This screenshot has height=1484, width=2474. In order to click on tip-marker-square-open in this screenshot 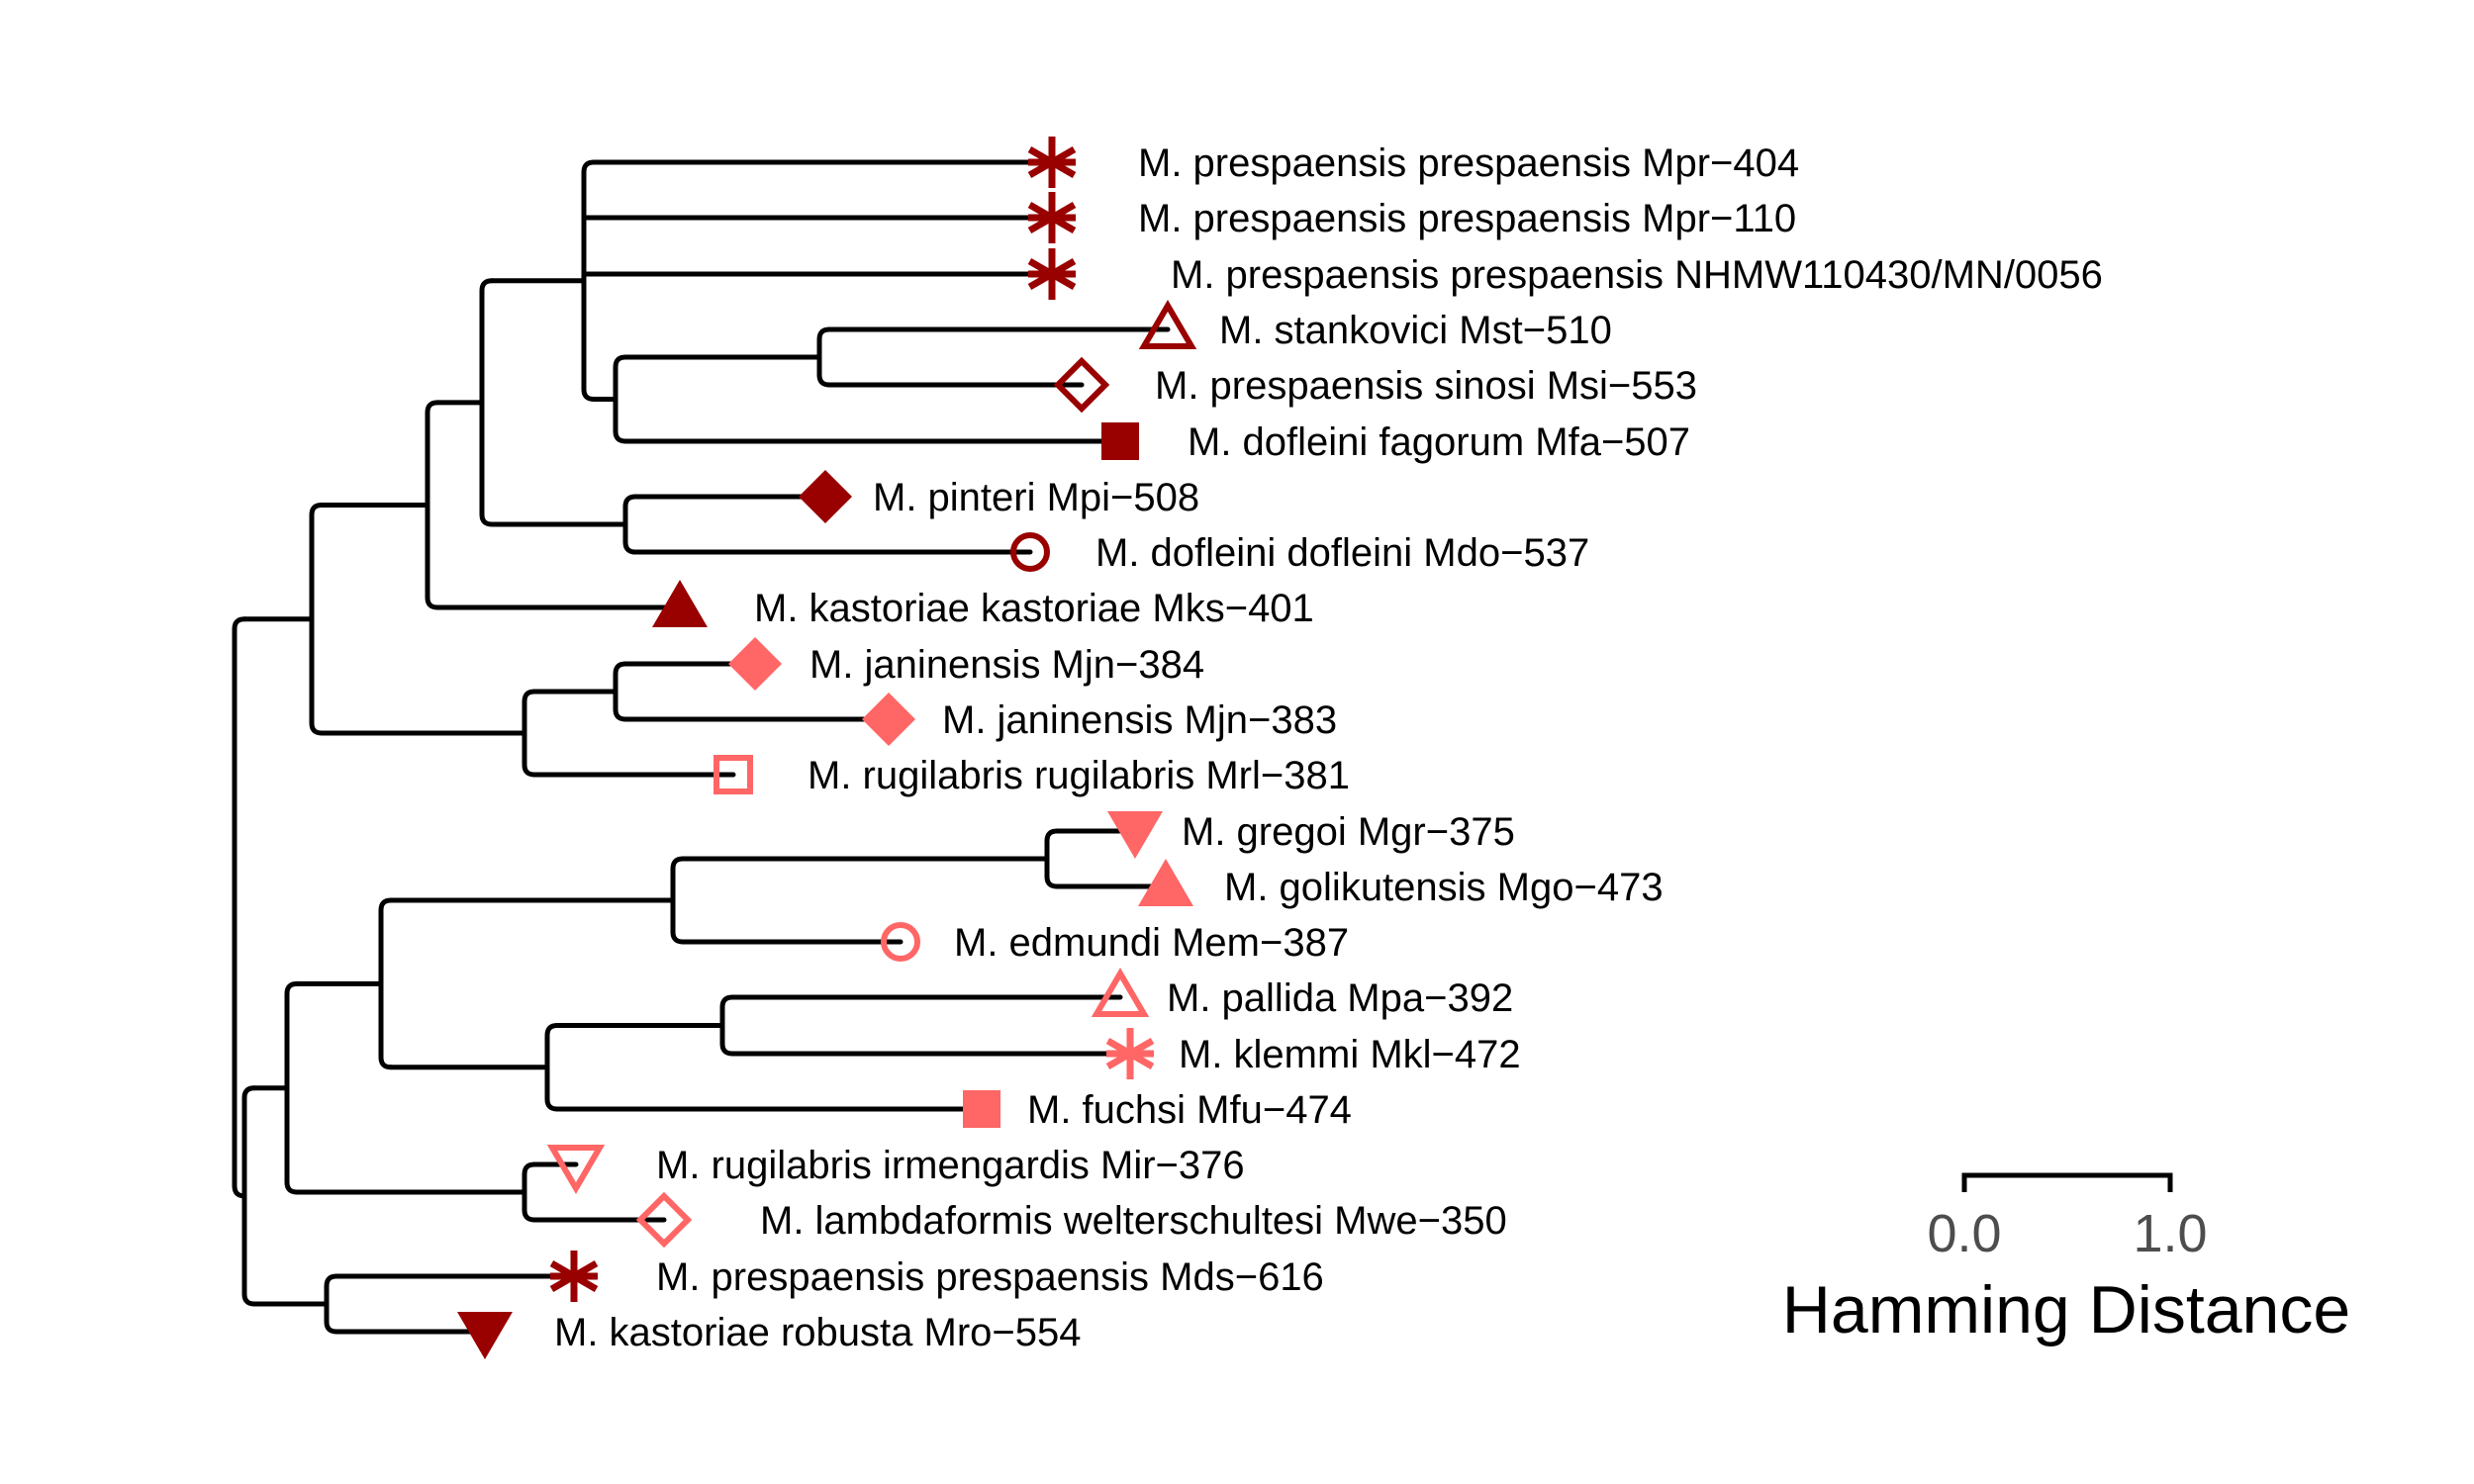, I will do `click(734, 774)`.